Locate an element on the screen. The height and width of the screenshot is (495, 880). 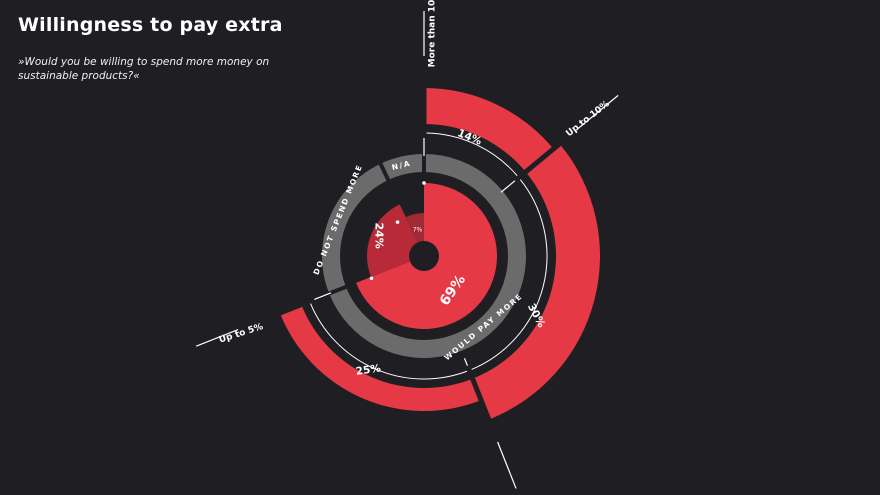
chart-title: Willingness to pay extra is located at coordinates (150, 25).